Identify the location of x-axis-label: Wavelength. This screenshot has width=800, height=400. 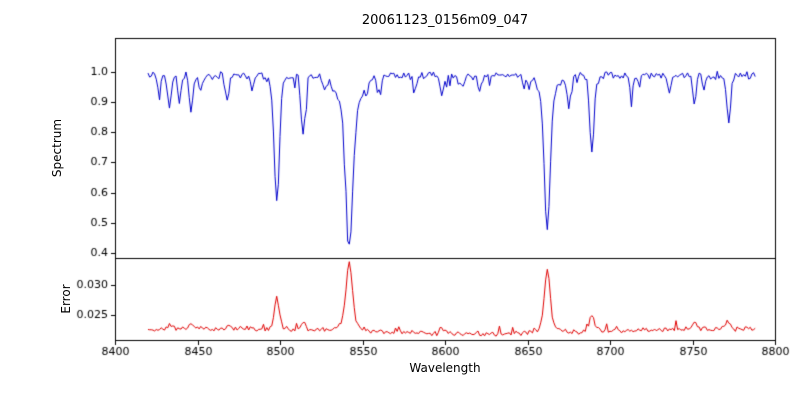
(445, 368).